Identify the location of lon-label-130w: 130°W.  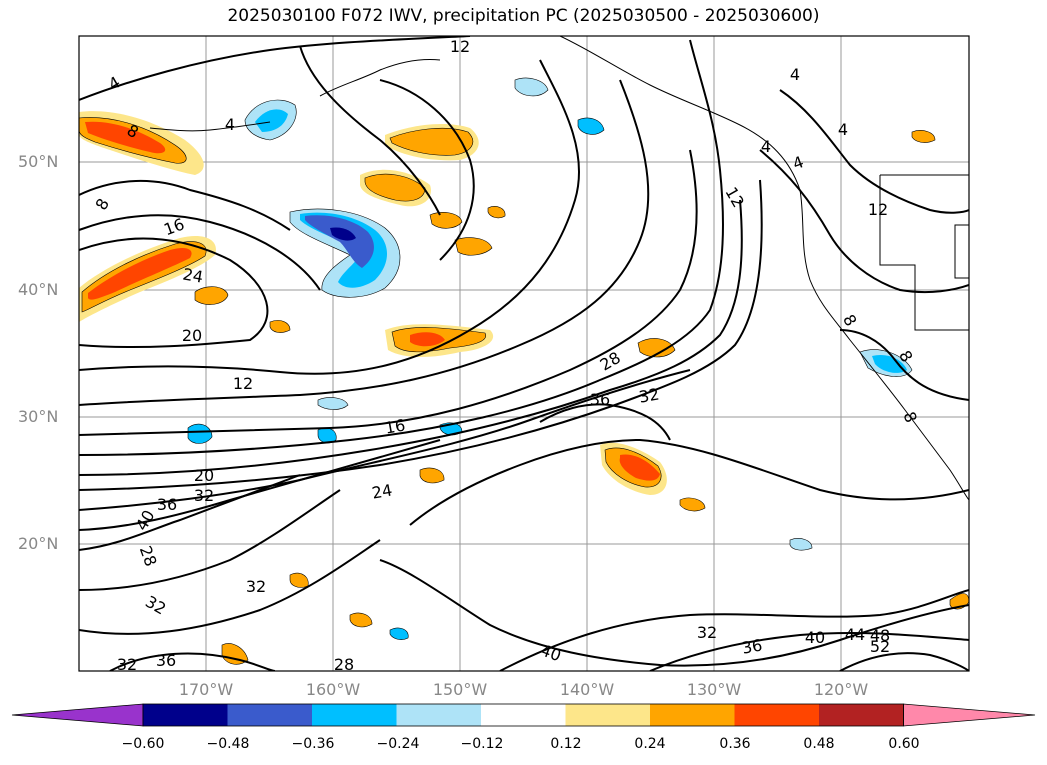
(714, 689).